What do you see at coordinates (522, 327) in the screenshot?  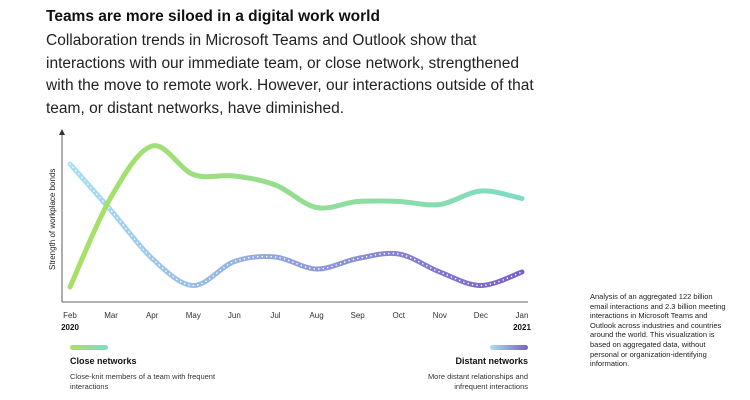 I see `x-year-label-end: 2021` at bounding box center [522, 327].